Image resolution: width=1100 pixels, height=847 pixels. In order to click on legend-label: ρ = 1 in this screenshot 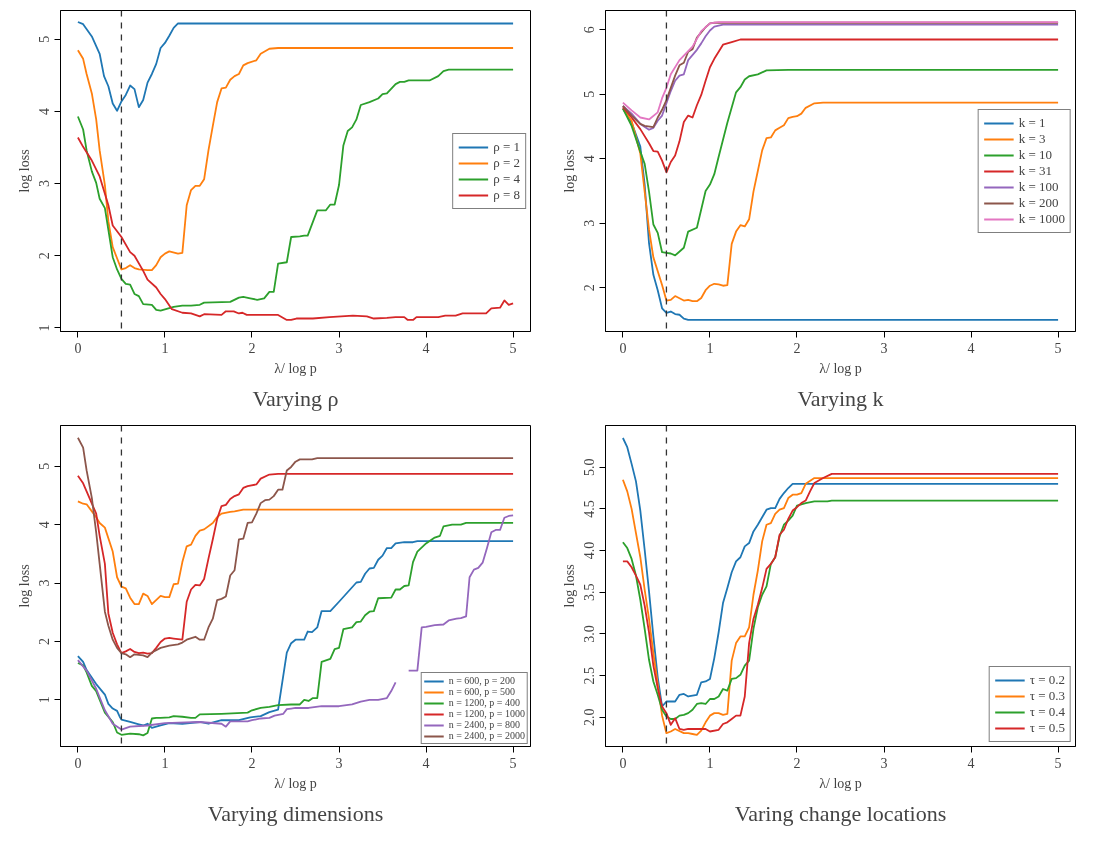, I will do `click(506, 146)`.